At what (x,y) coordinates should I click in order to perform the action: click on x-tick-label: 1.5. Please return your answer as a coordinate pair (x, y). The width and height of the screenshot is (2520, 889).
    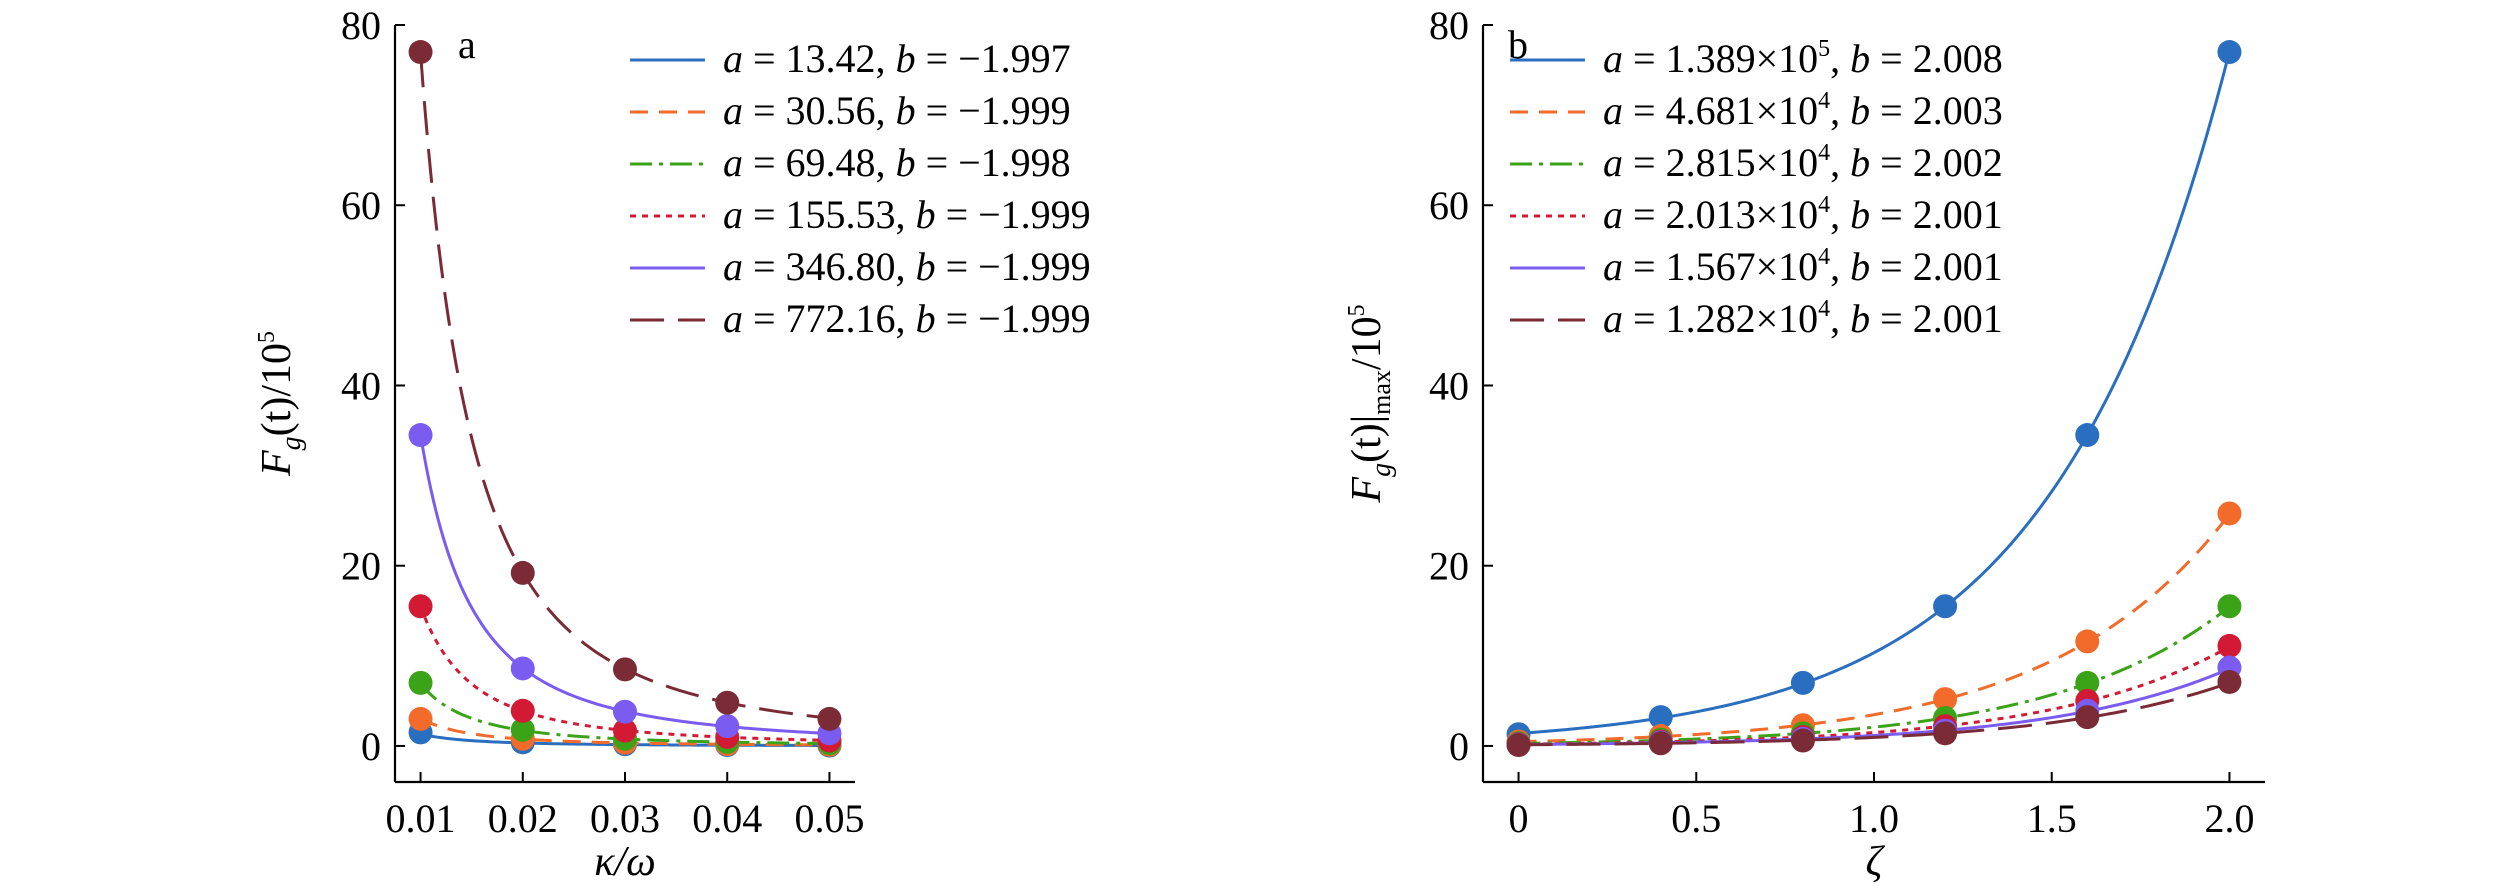
    Looking at the image, I should click on (2052, 818).